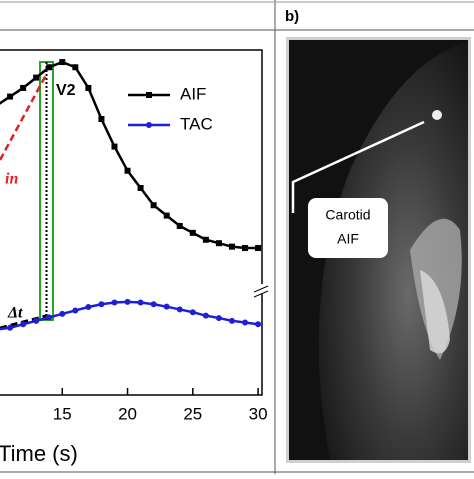  What do you see at coordinates (24, 117) in the screenshot?
I see `slope-line` at bounding box center [24, 117].